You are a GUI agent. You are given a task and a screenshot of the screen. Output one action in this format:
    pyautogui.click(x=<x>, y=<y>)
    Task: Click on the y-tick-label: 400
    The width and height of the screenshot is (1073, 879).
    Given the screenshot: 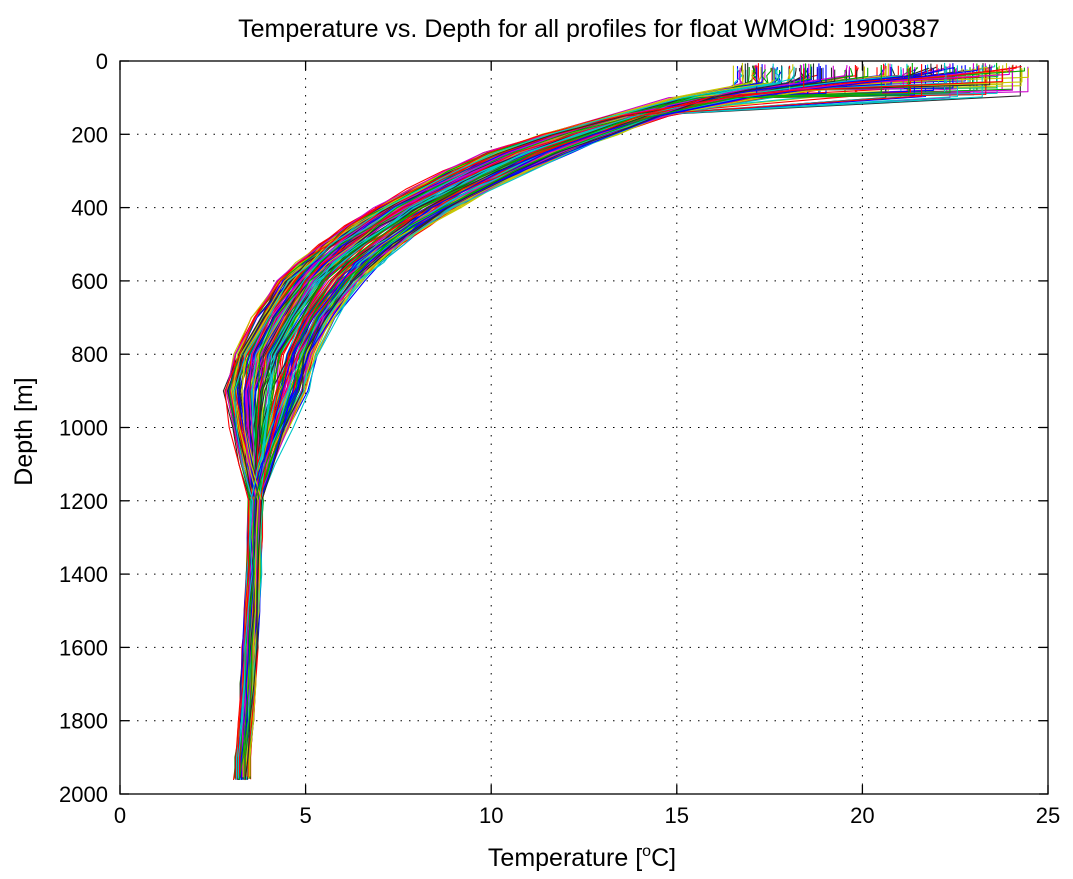 What is the action you would take?
    pyautogui.click(x=89, y=208)
    